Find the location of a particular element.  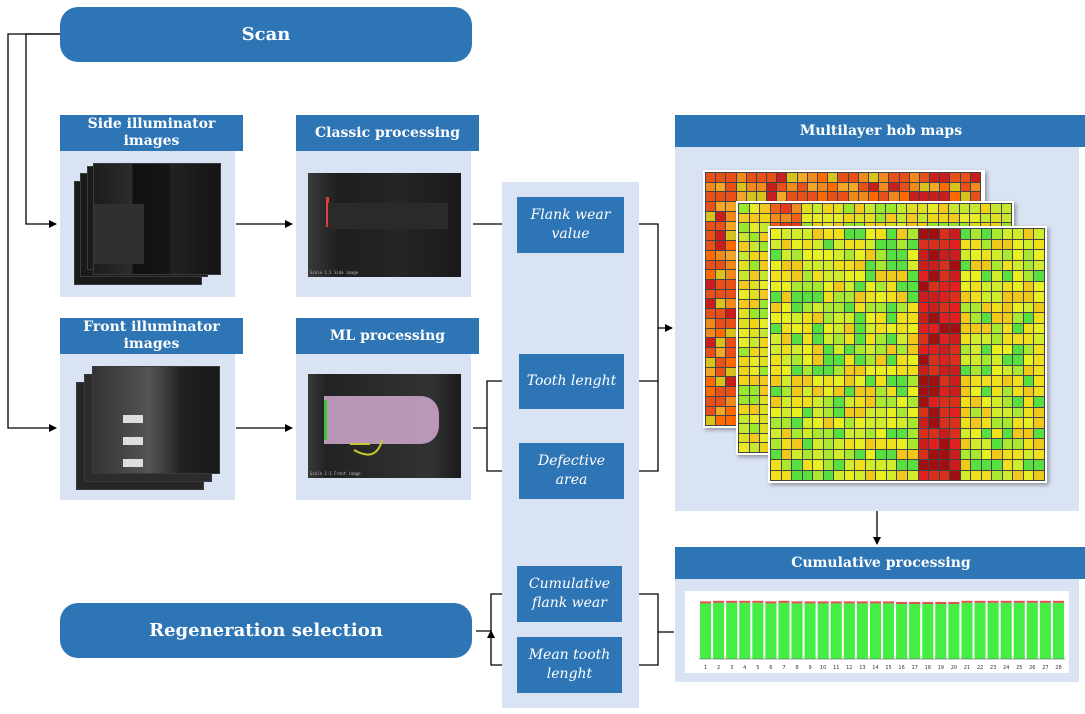

cumulative-tick-label: 23 is located at coordinates (993, 668).